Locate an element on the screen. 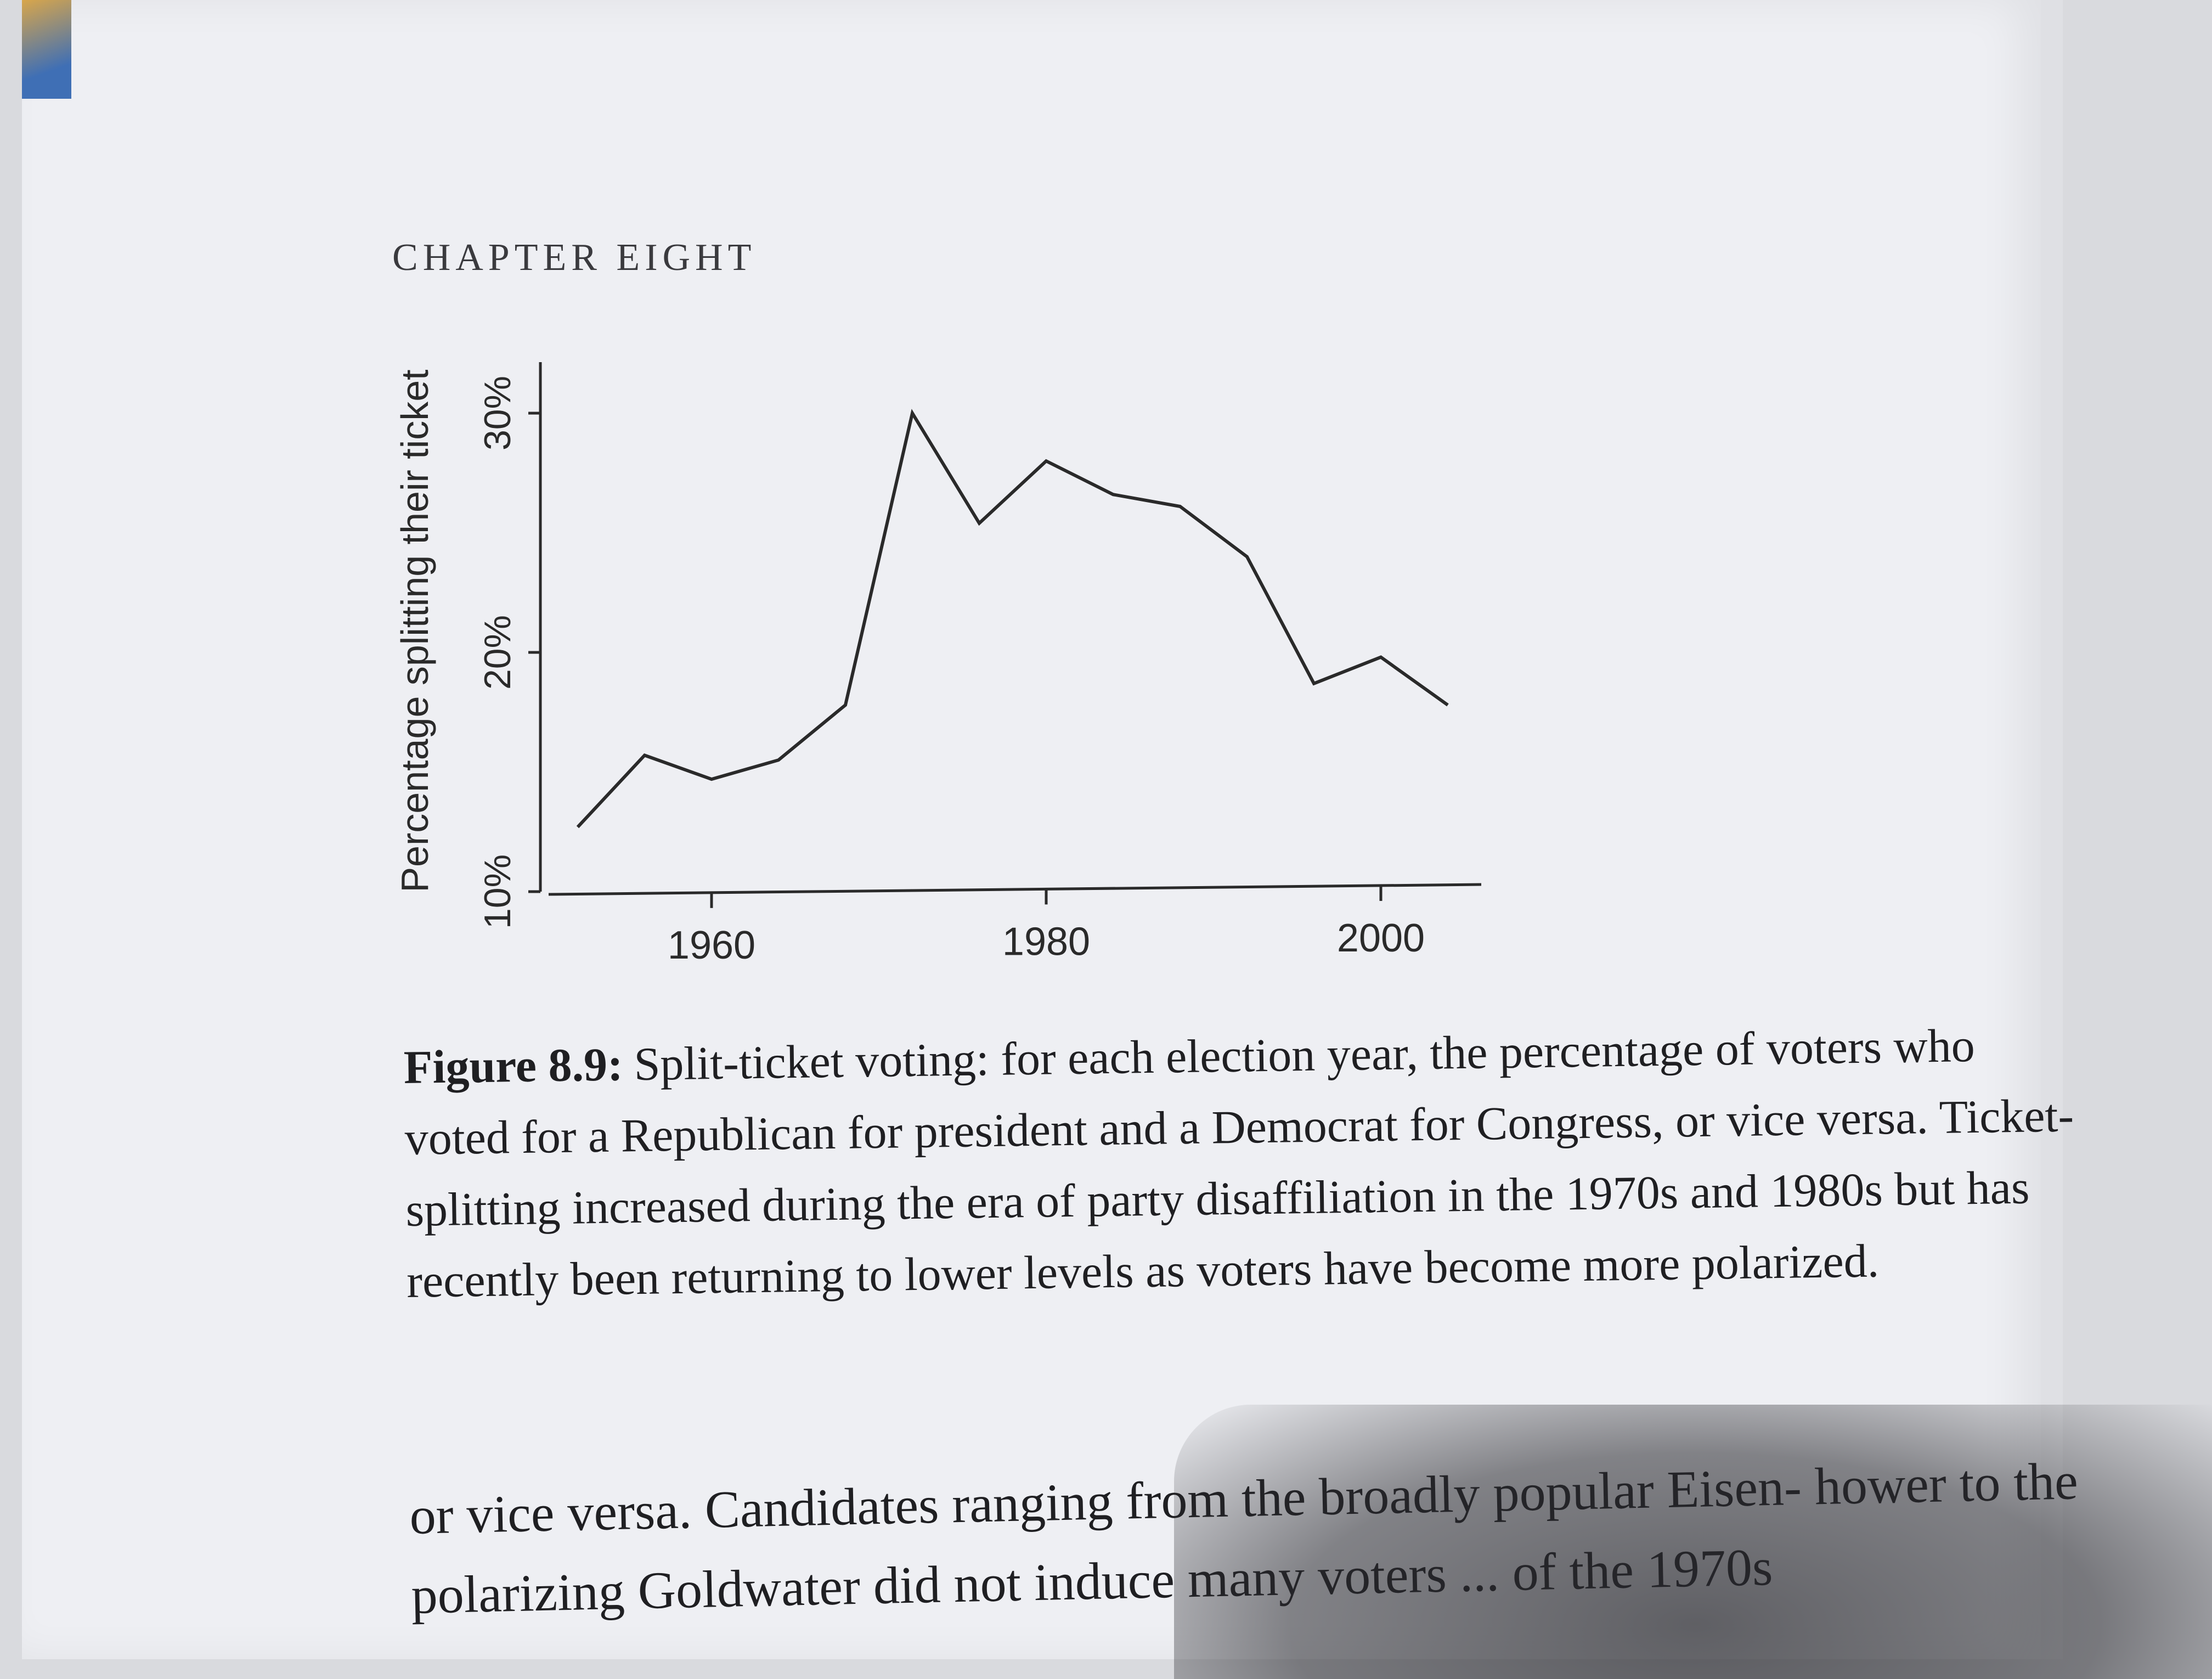  x-tick-label: 1960 is located at coordinates (711, 945).